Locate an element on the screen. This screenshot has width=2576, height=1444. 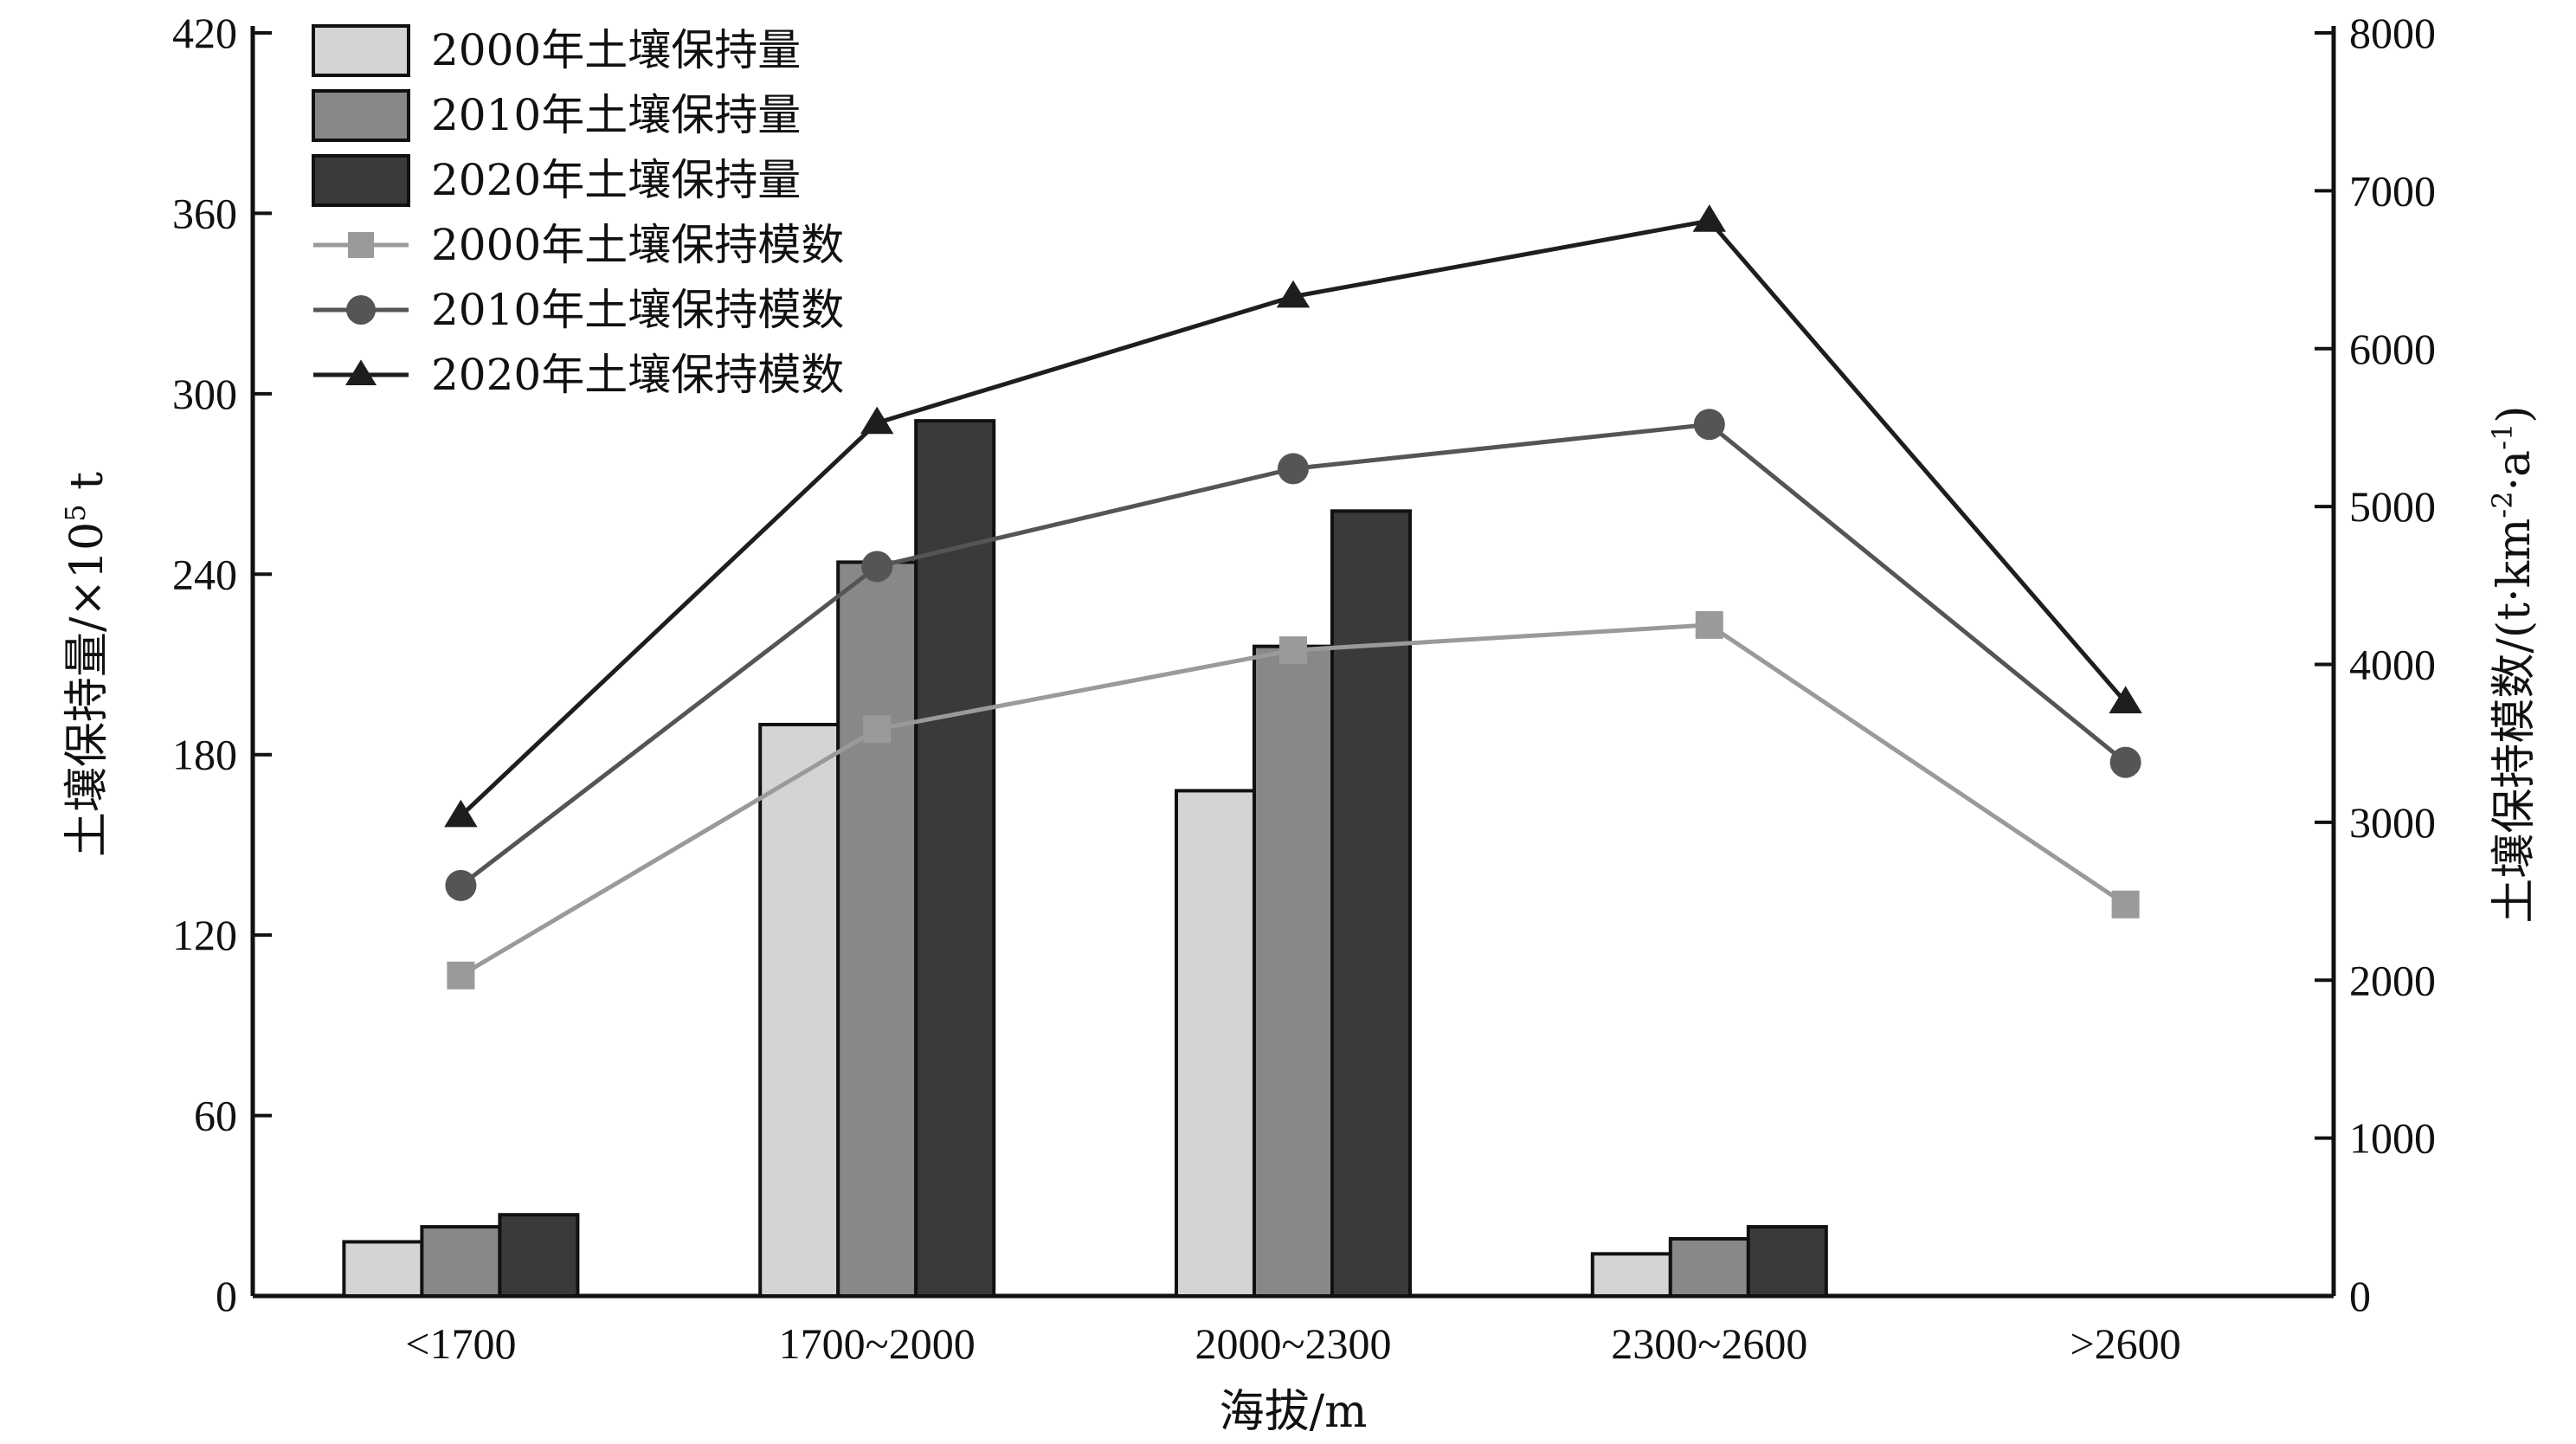
legend-label: 2010年土壤保持模数 is located at coordinates (637, 310).